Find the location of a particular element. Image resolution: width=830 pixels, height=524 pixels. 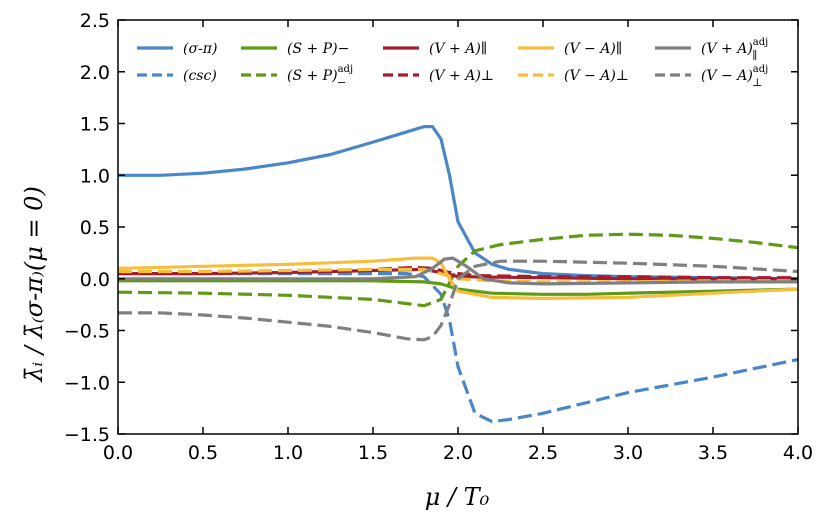

y-tick-label: 1.0 is located at coordinates (95, 176).